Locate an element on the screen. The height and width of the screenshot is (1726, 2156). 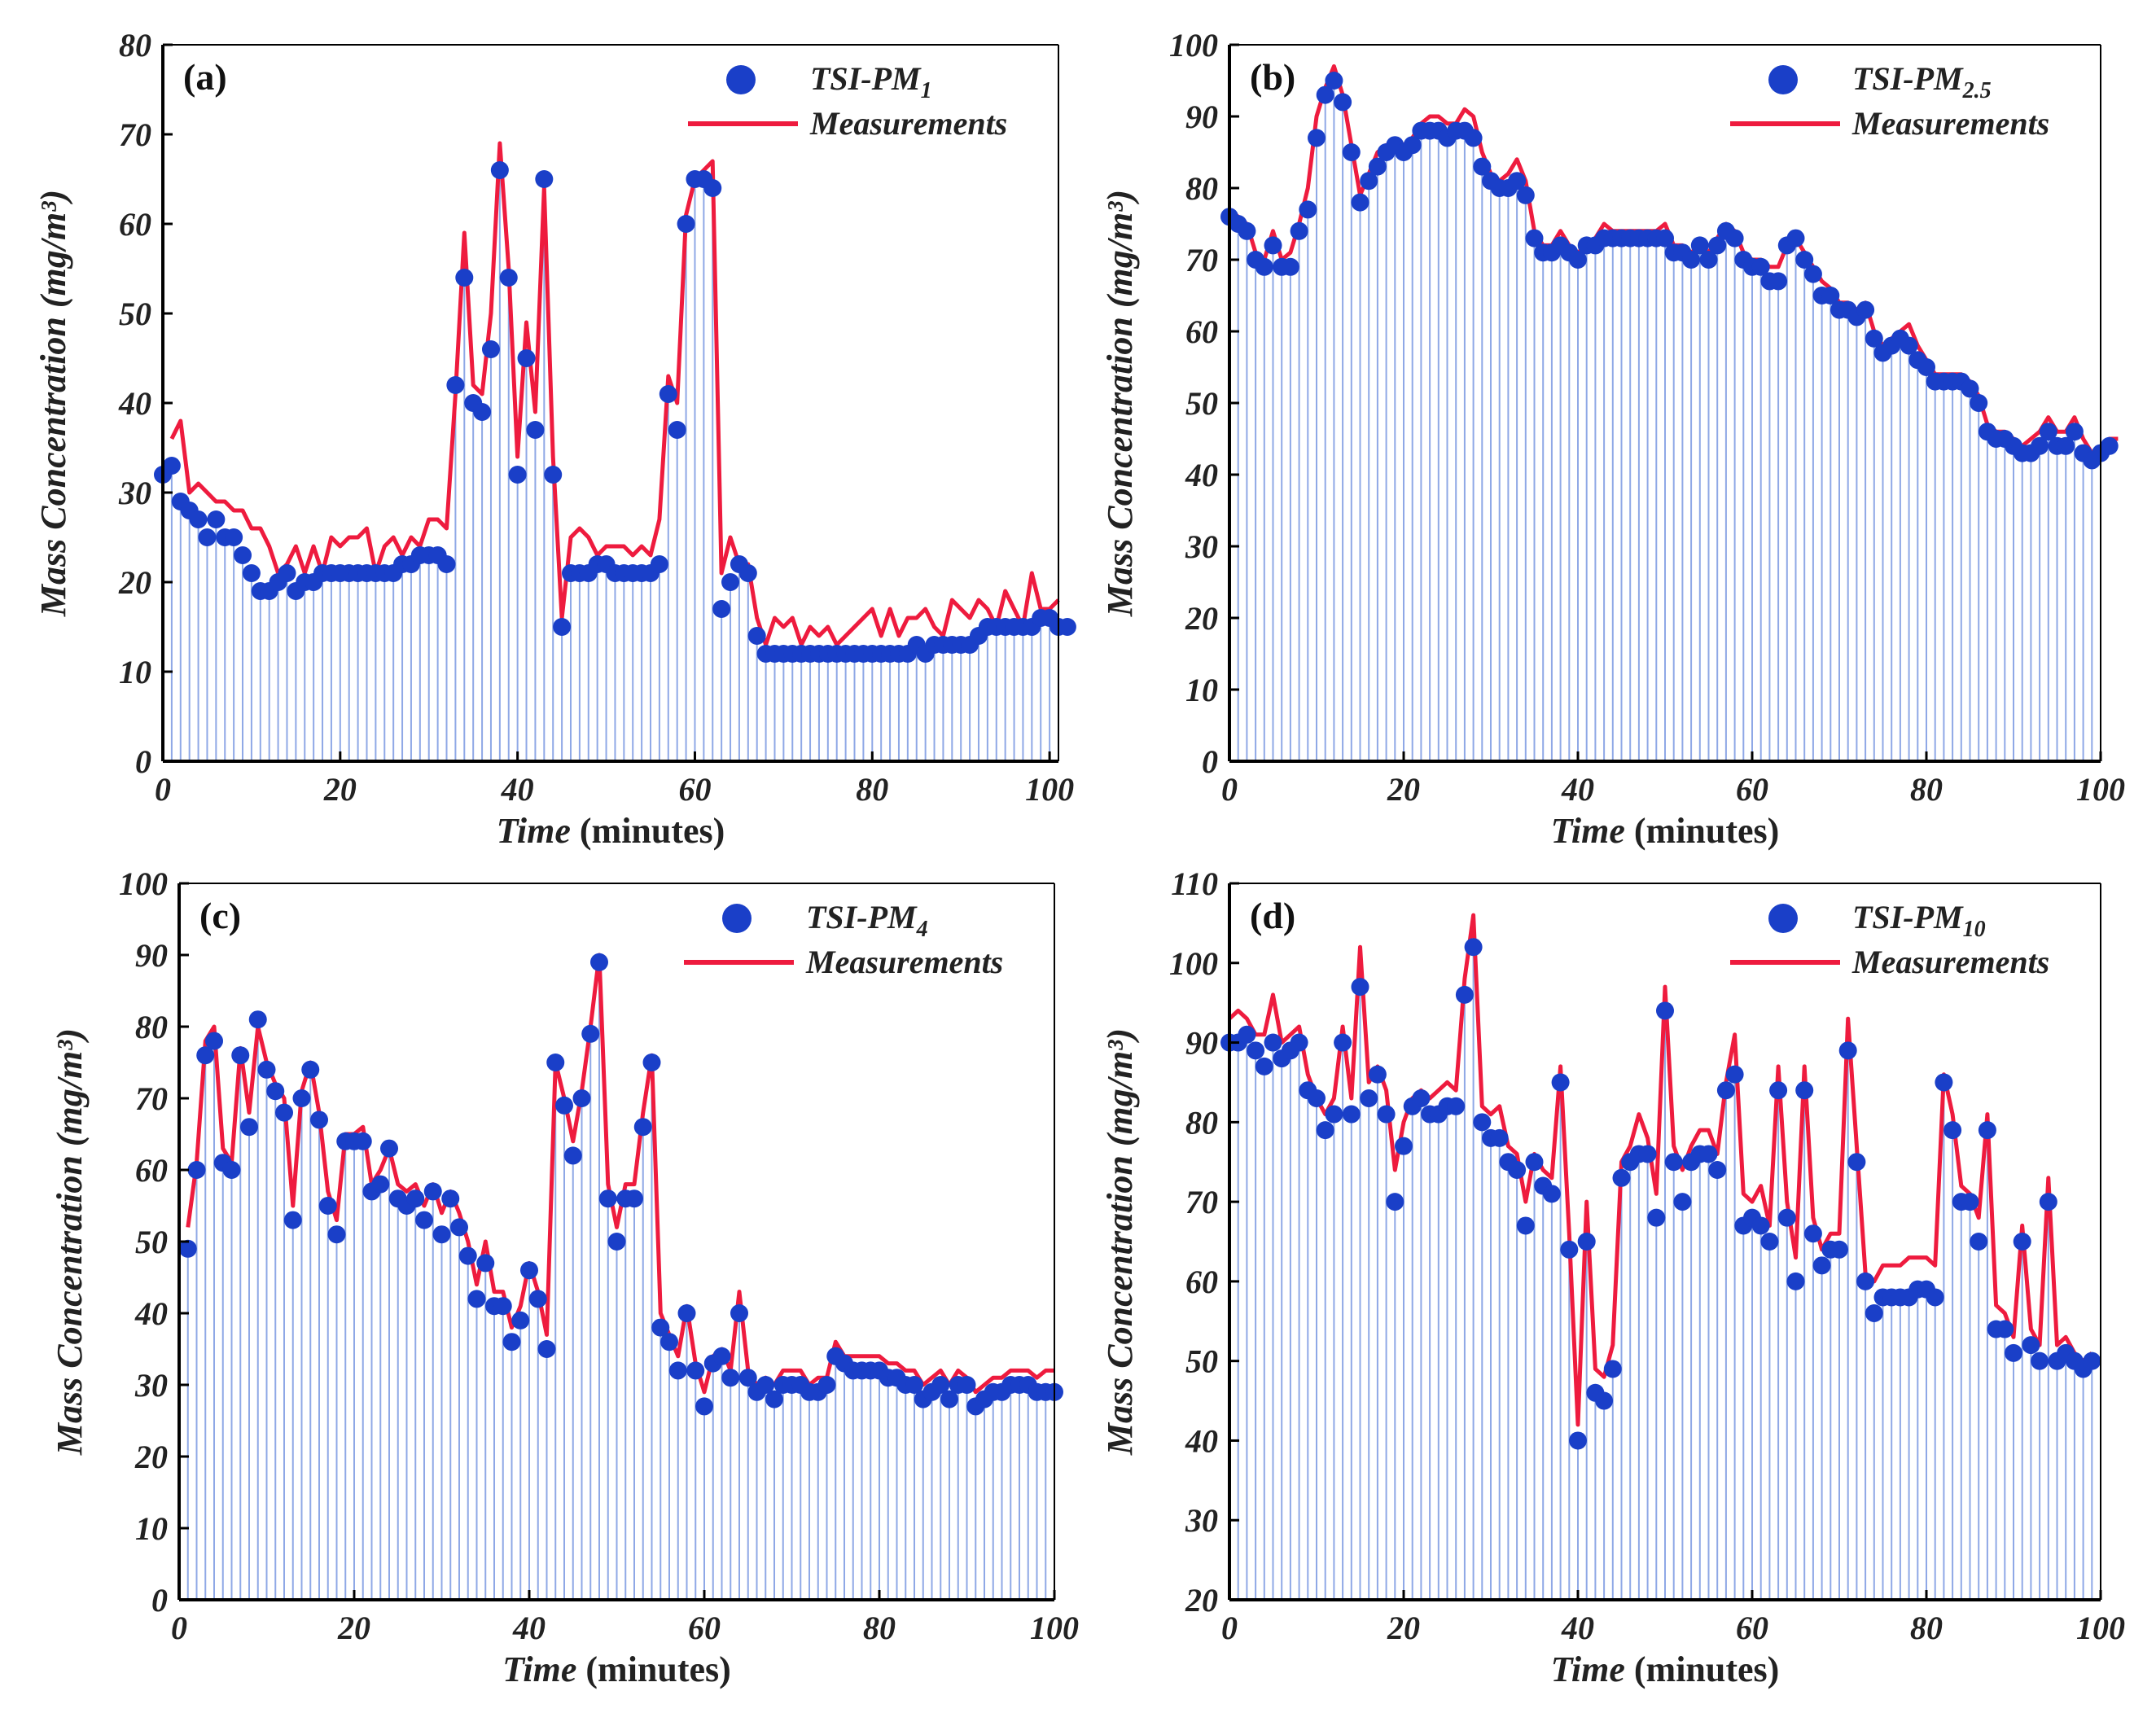
x-axis-label-main: Time is located at coordinates (1593, 831).